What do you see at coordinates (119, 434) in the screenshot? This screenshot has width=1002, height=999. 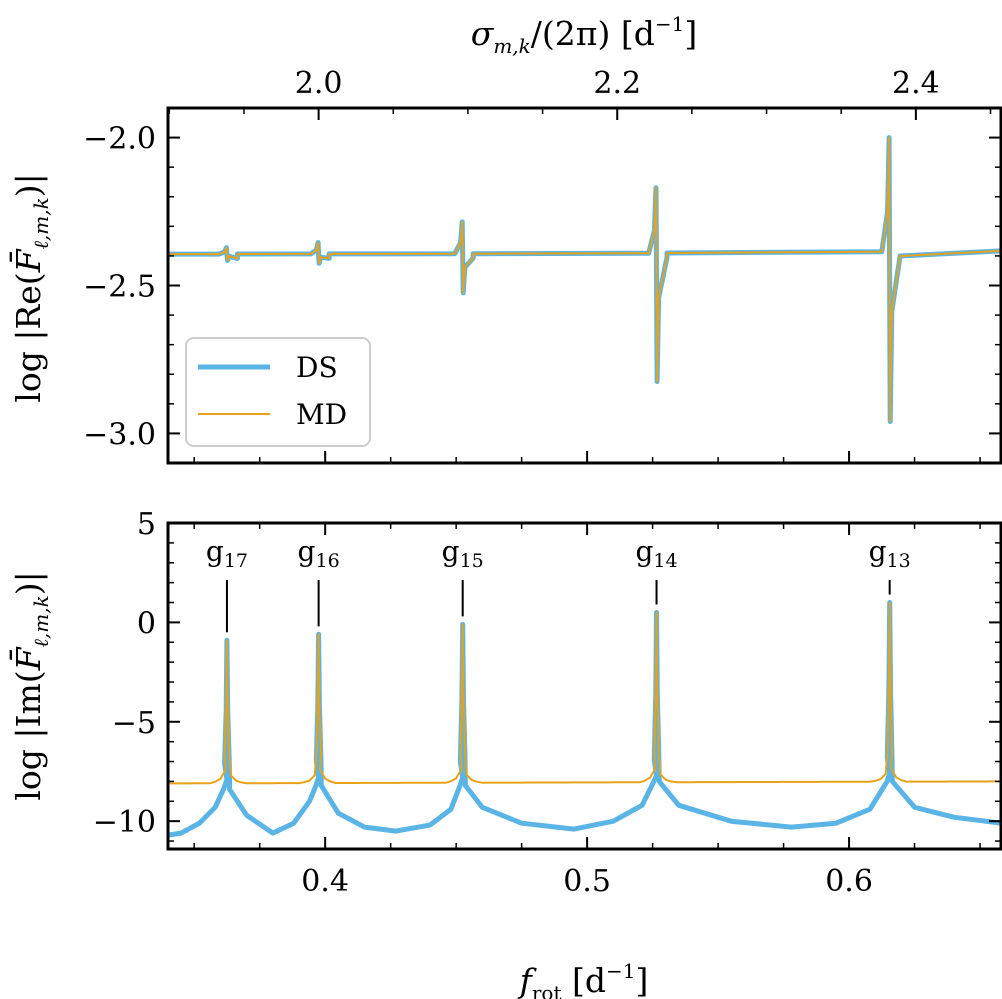 I see `top-ytick-label: −3.0` at bounding box center [119, 434].